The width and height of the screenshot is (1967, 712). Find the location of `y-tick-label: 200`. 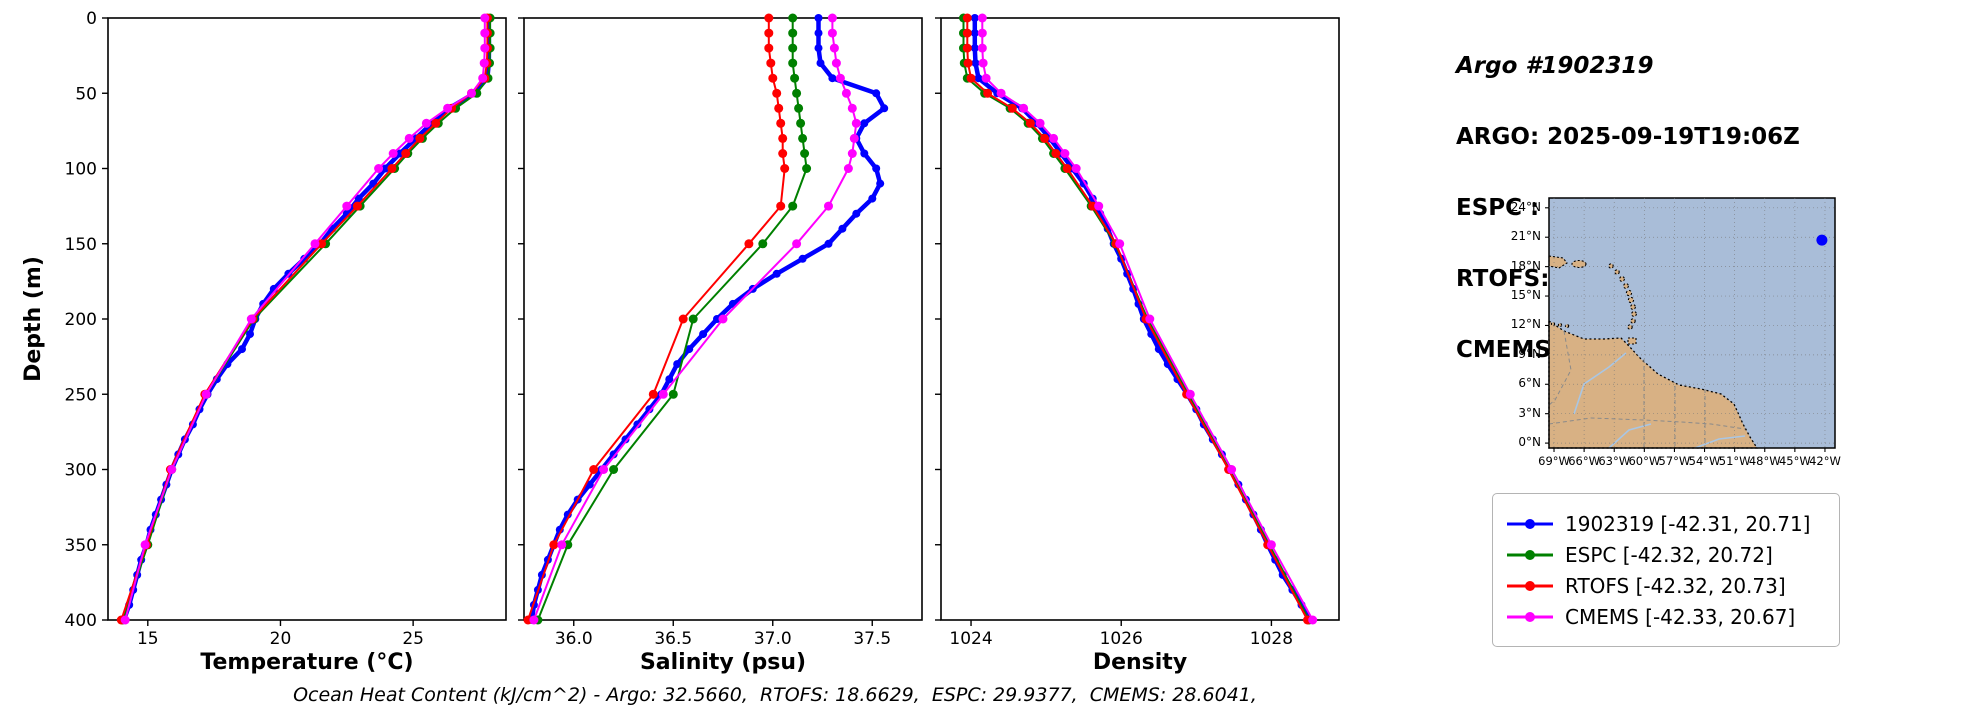

y-tick-label: 200 is located at coordinates (81, 320).